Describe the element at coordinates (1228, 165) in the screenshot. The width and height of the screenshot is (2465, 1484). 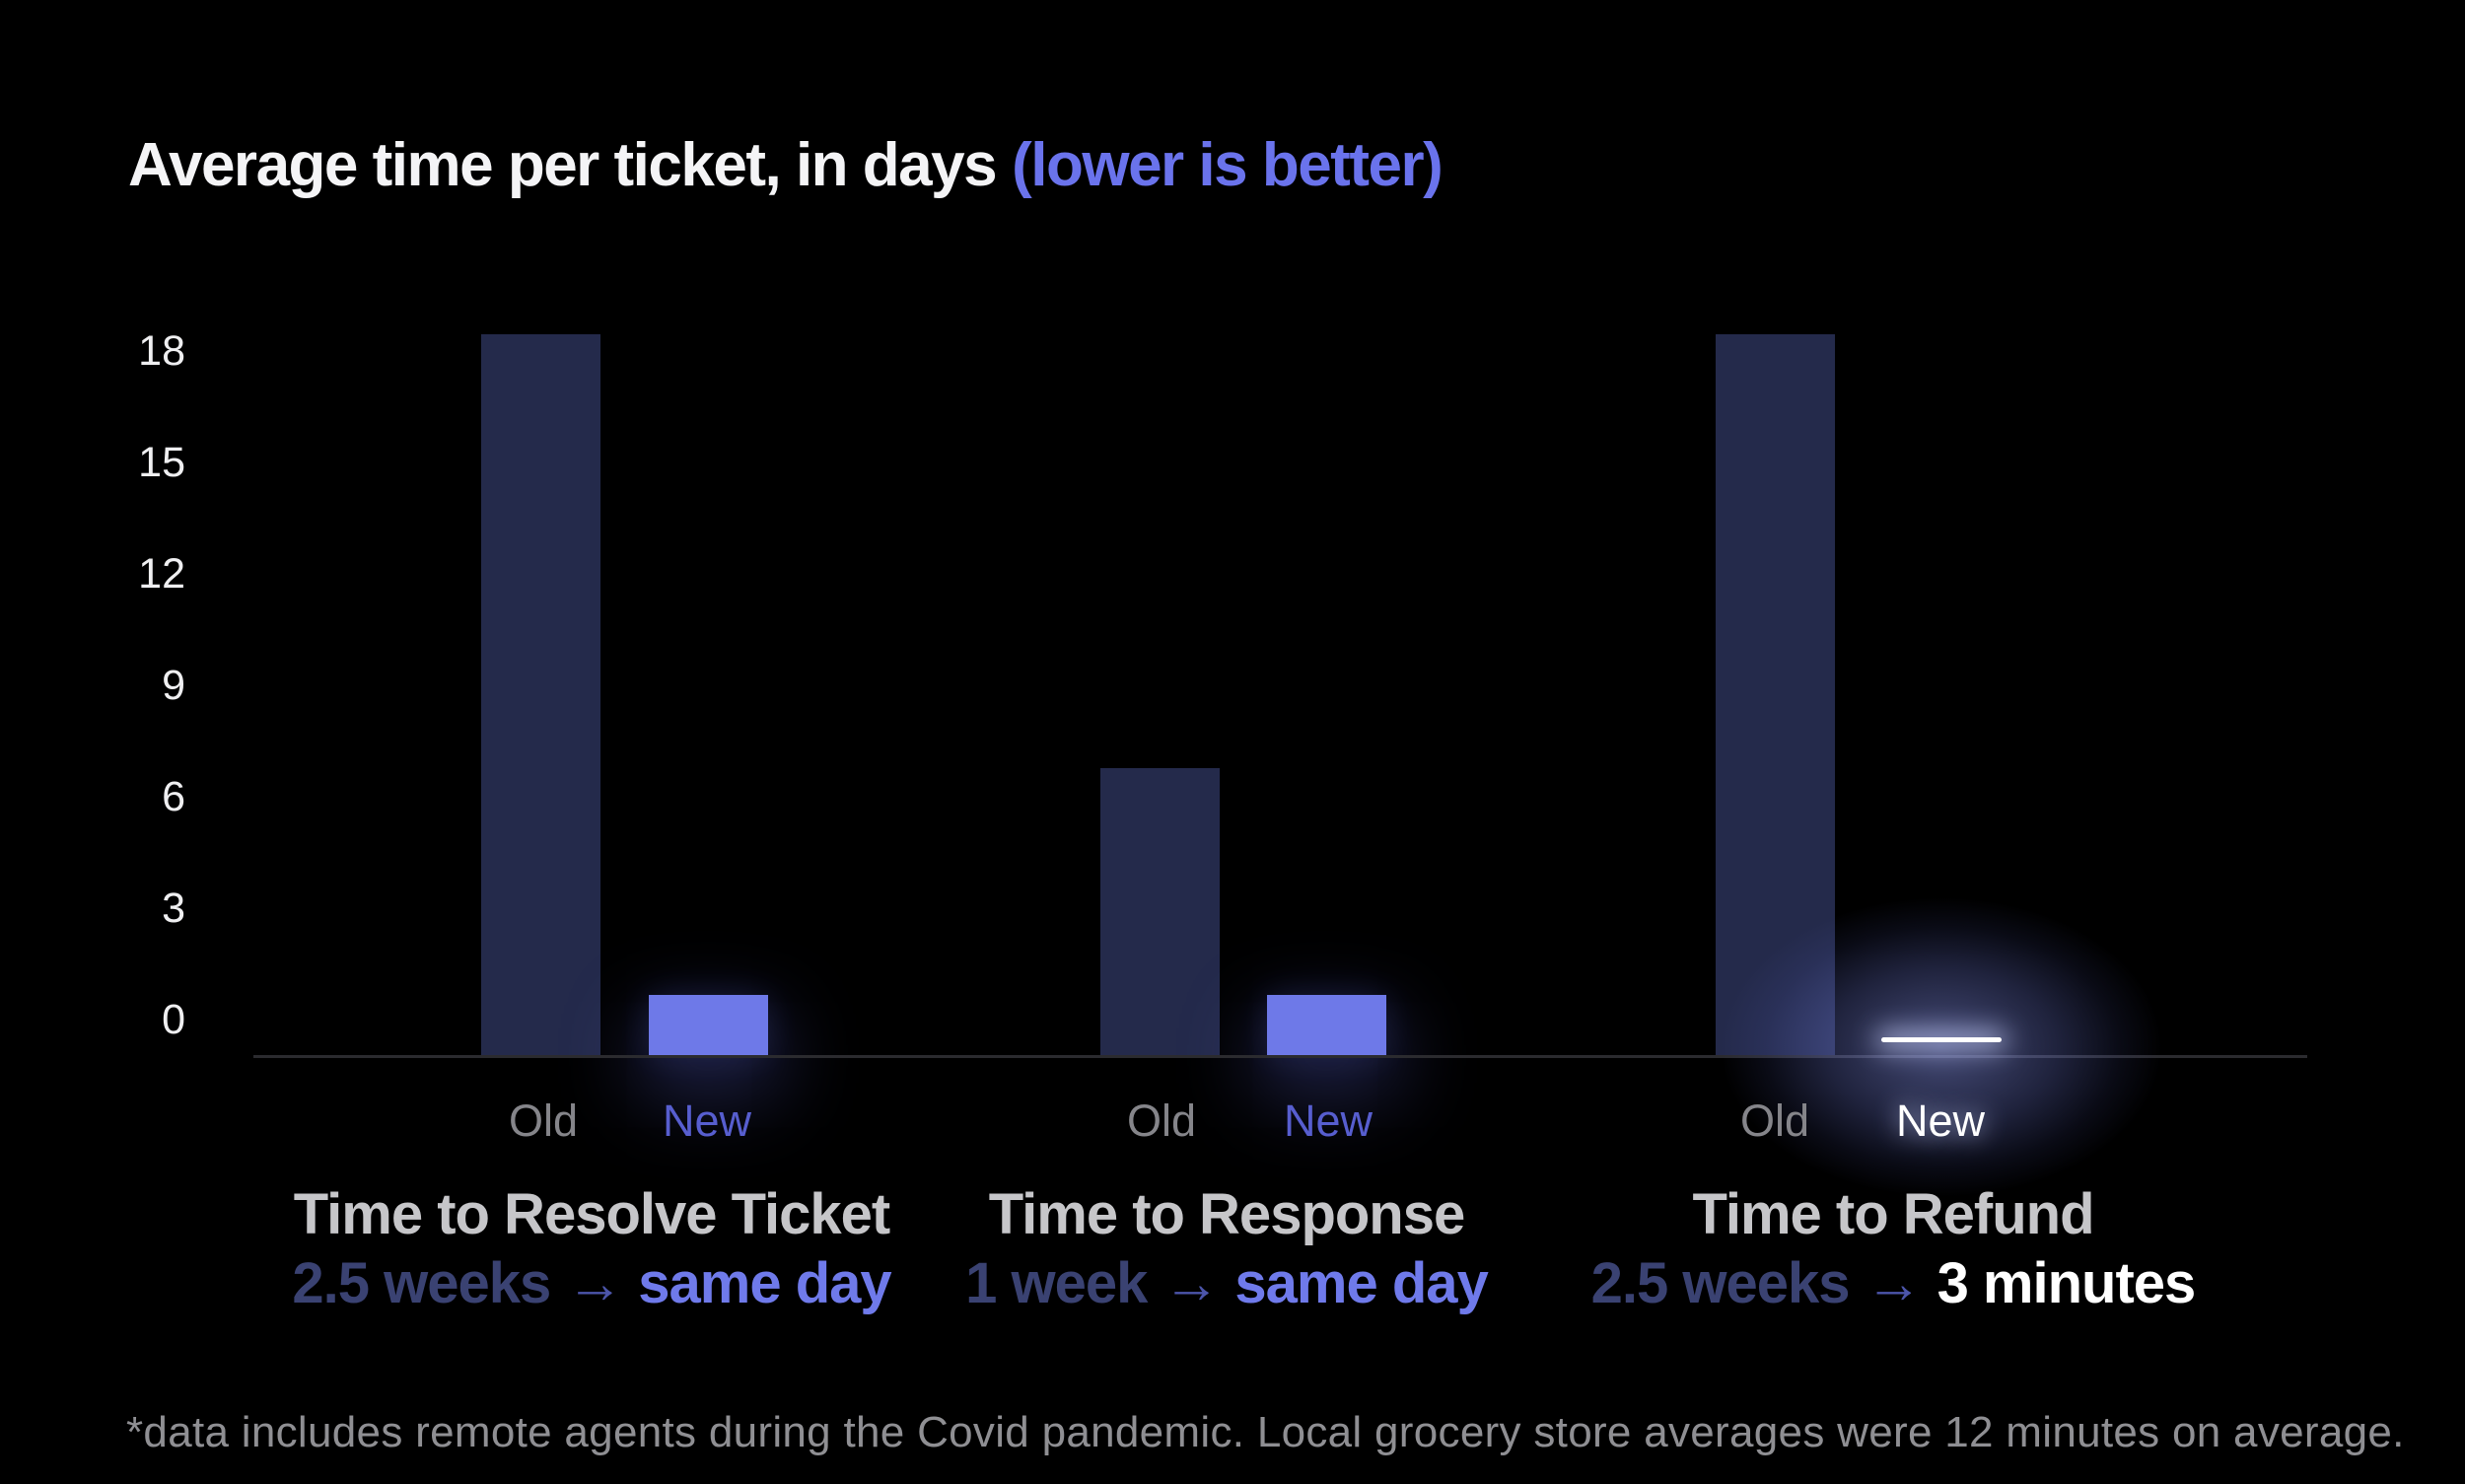
I see `chart-title-highlight: (lower is better)` at that location.